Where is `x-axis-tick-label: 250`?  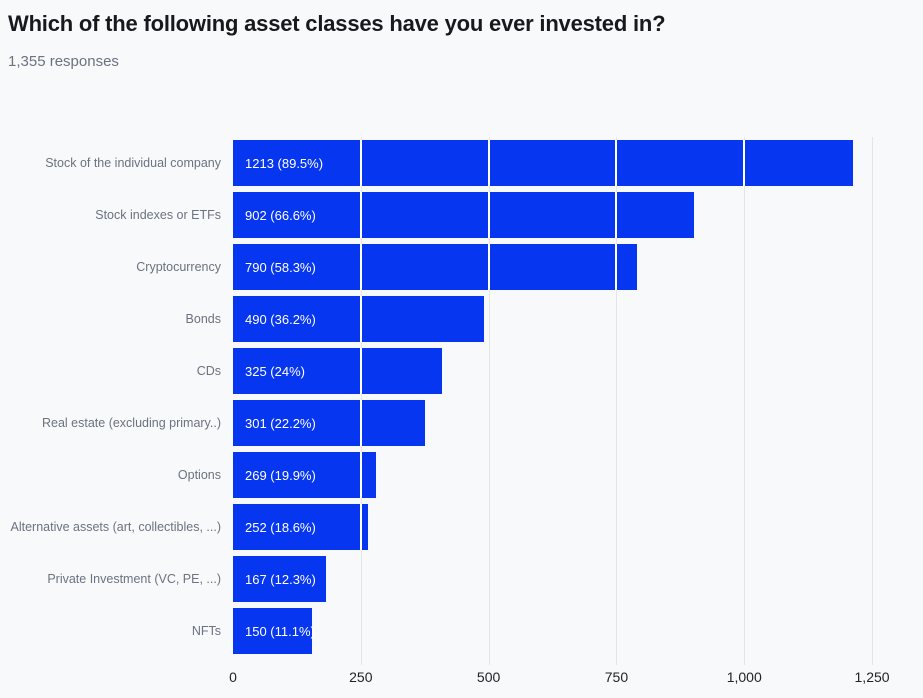
x-axis-tick-label: 250 is located at coordinates (361, 677).